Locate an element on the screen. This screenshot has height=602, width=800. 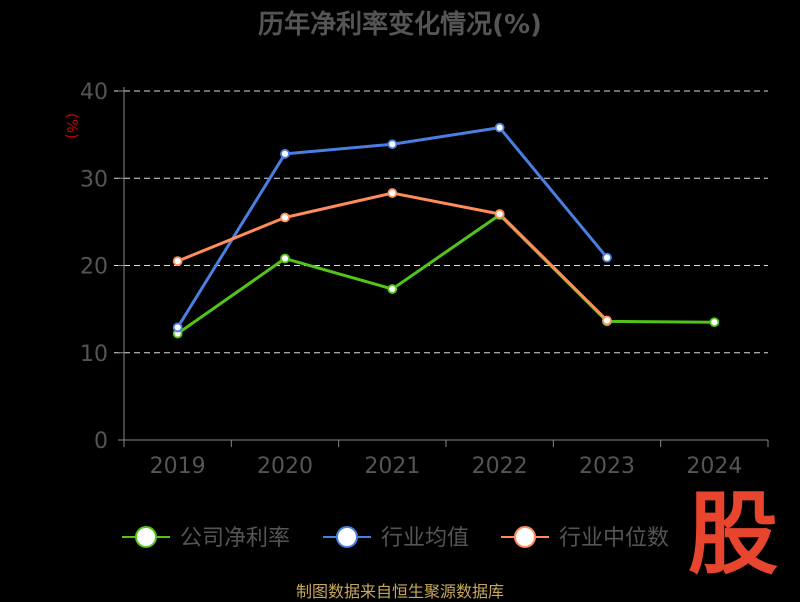
footer-source: 制图数据来自恒生聚源数据库 is located at coordinates (399, 591).